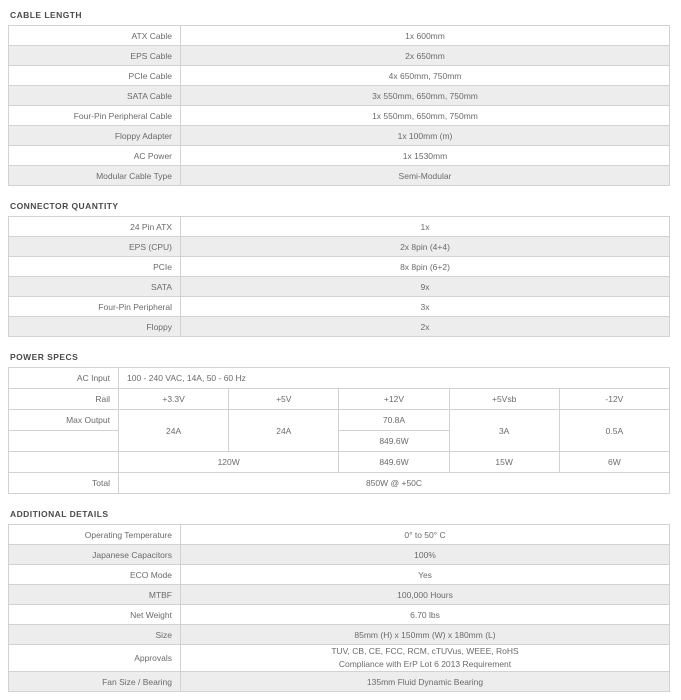  Describe the element at coordinates (94, 266) in the screenshot. I see `row-label: PCIe` at that location.